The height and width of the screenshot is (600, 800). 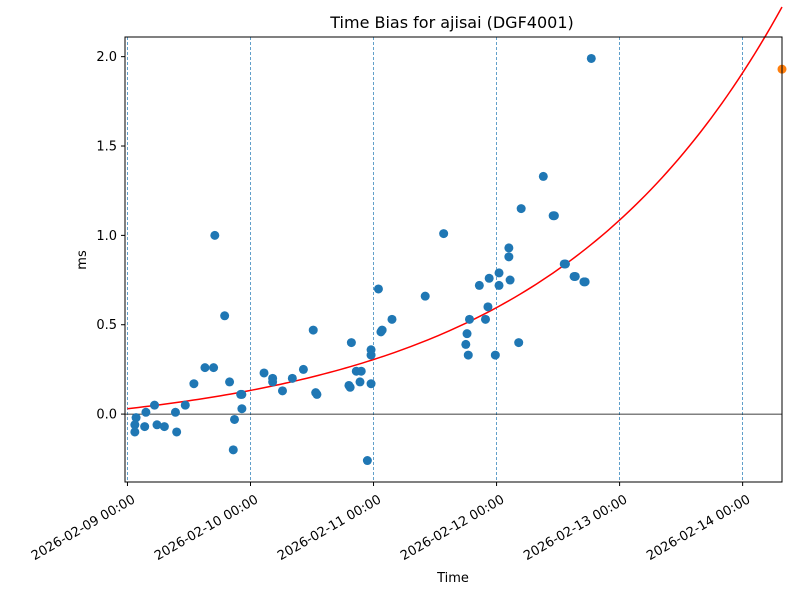 What do you see at coordinates (106, 147) in the screenshot?
I see `y-tick-label: 1.5` at bounding box center [106, 147].